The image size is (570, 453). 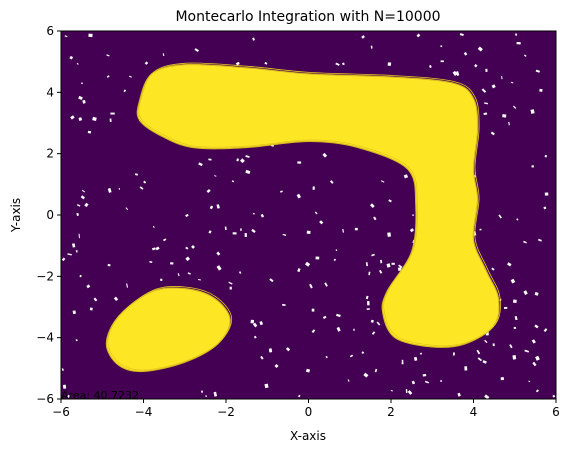 I want to click on y-tick-label: 0, so click(x=50, y=215).